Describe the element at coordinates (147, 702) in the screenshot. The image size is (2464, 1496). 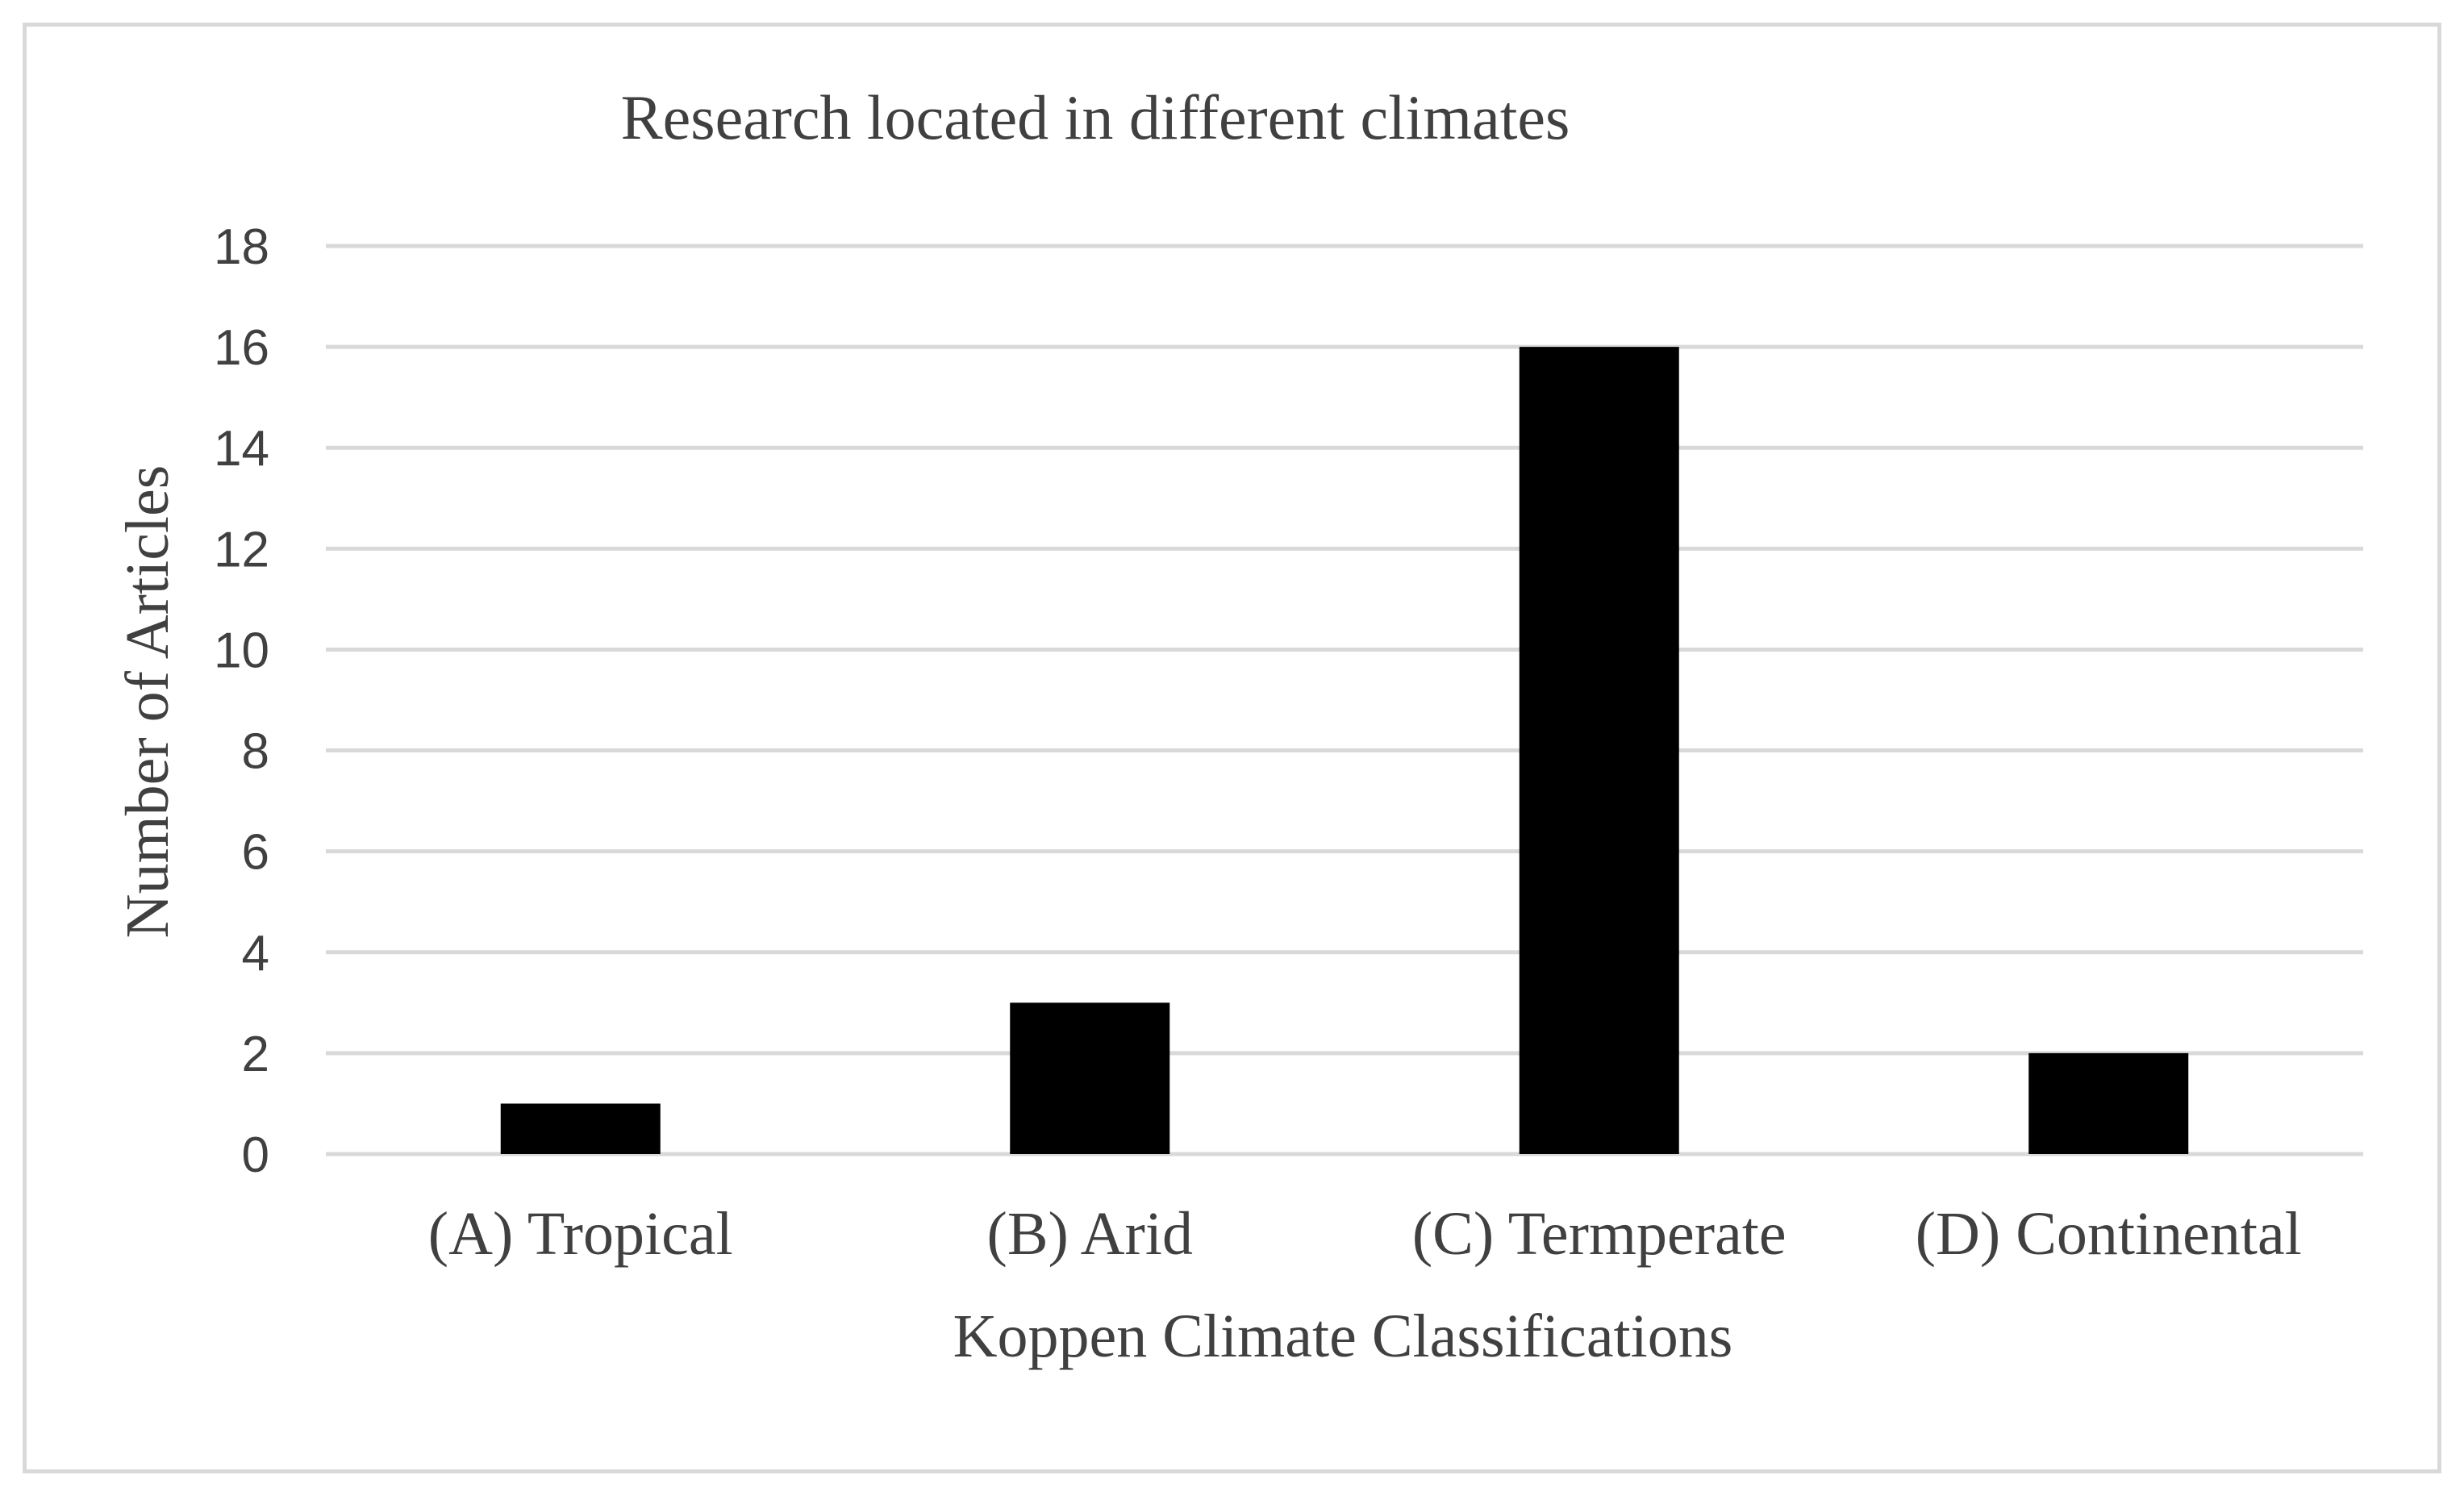
I see `y-axis-label: Number of Articles` at that location.